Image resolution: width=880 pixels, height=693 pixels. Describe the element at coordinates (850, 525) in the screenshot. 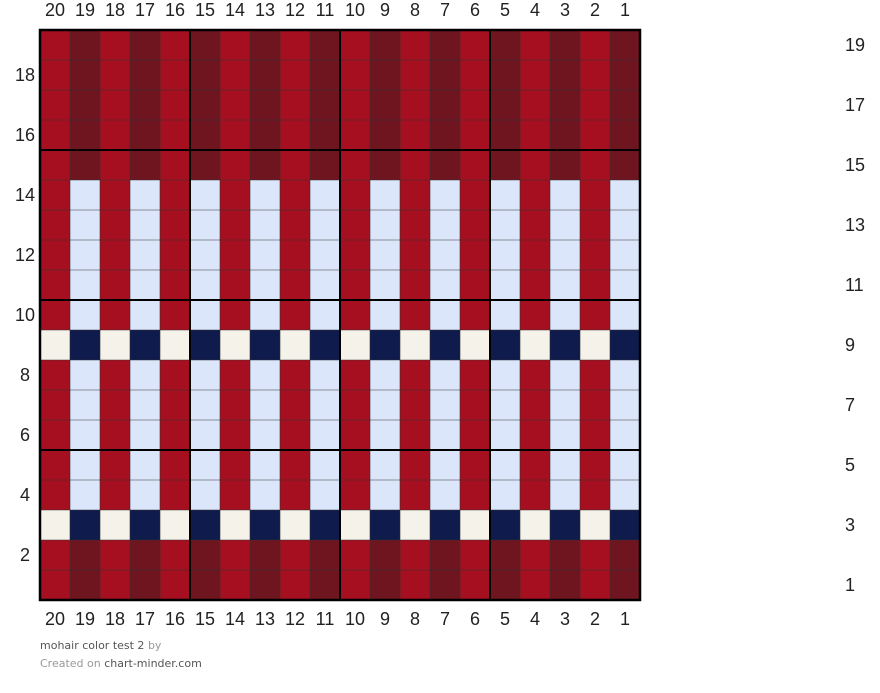

I see `row-label-right: 3` at that location.